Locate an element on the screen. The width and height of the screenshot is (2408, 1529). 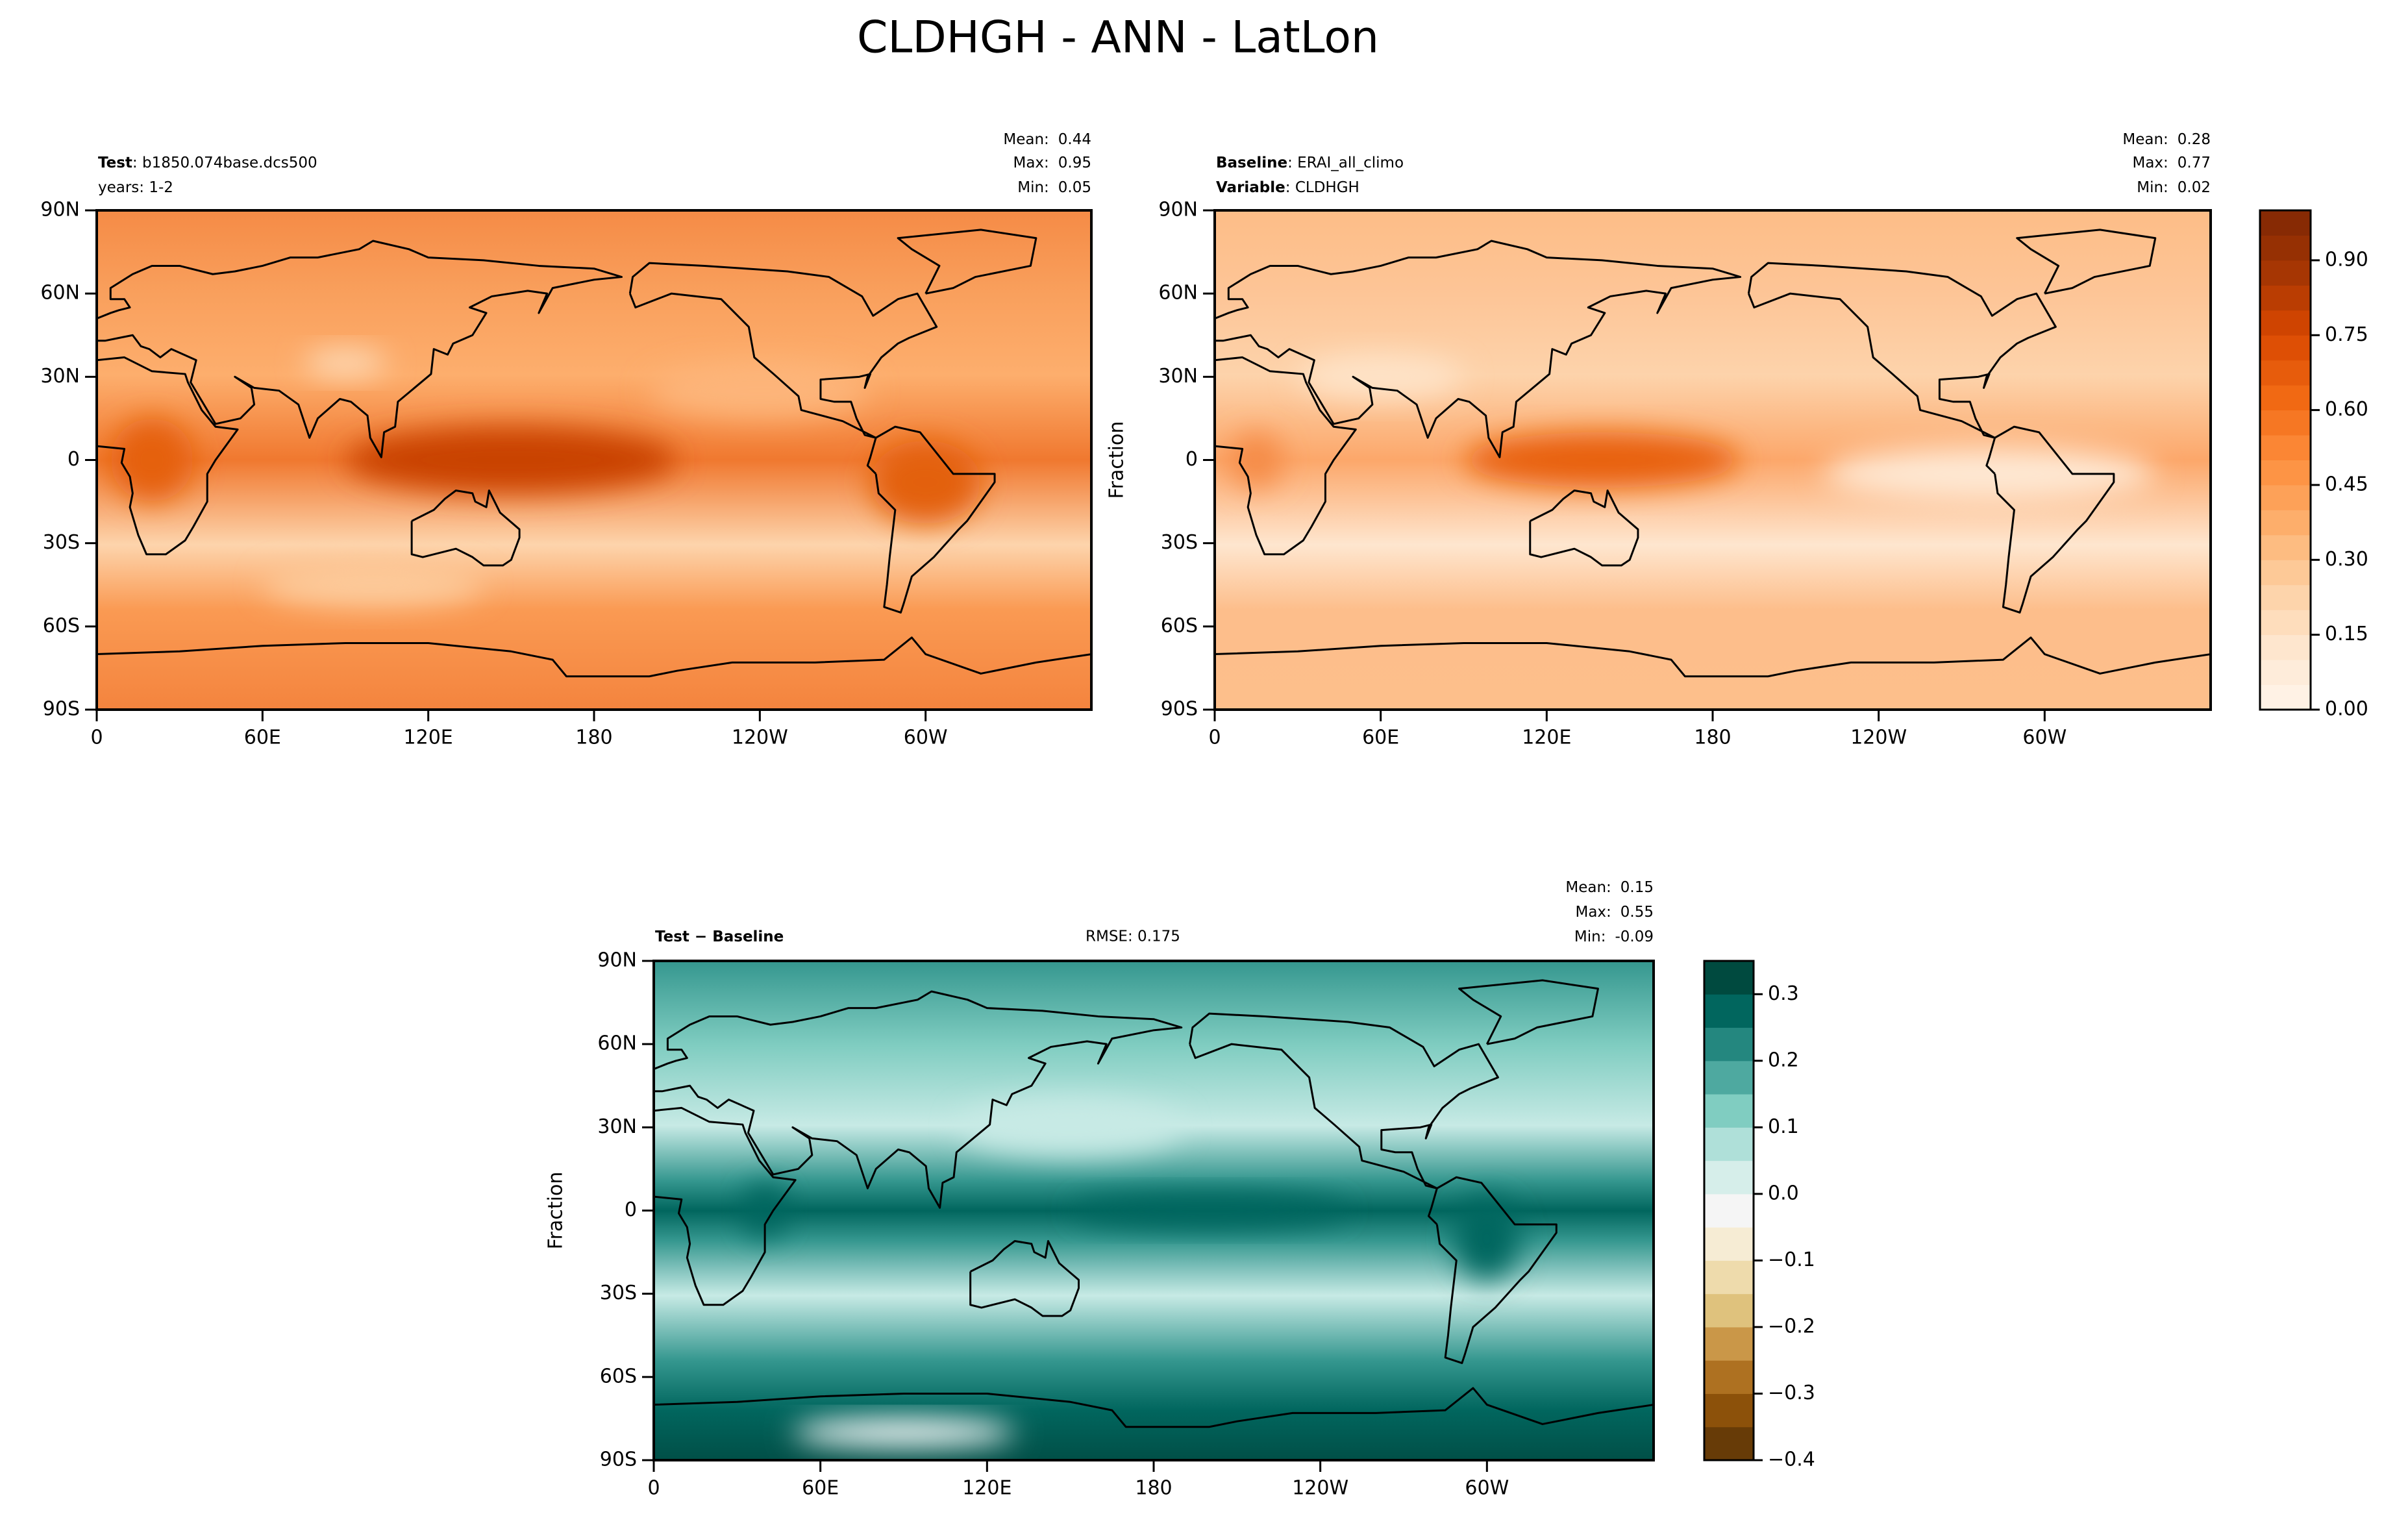
stat-value: 0.77 is located at coordinates (2194, 163).